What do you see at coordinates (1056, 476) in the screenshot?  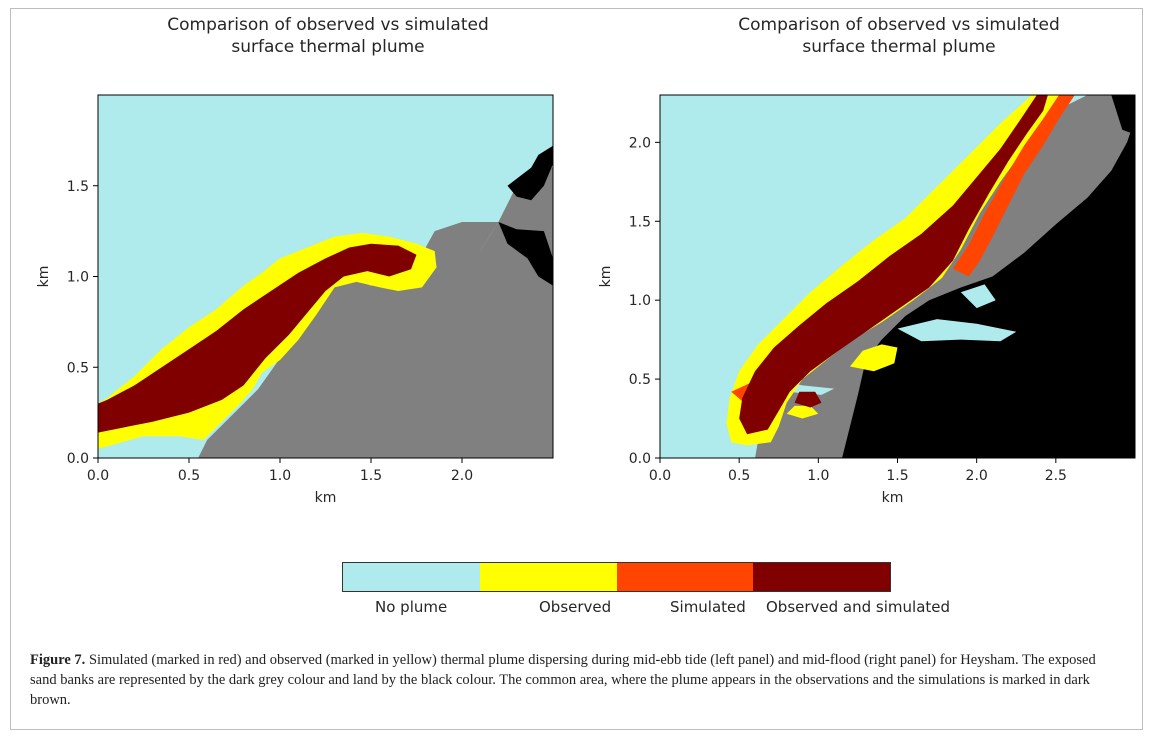 I see `right-x-tick-label: 2.5` at bounding box center [1056, 476].